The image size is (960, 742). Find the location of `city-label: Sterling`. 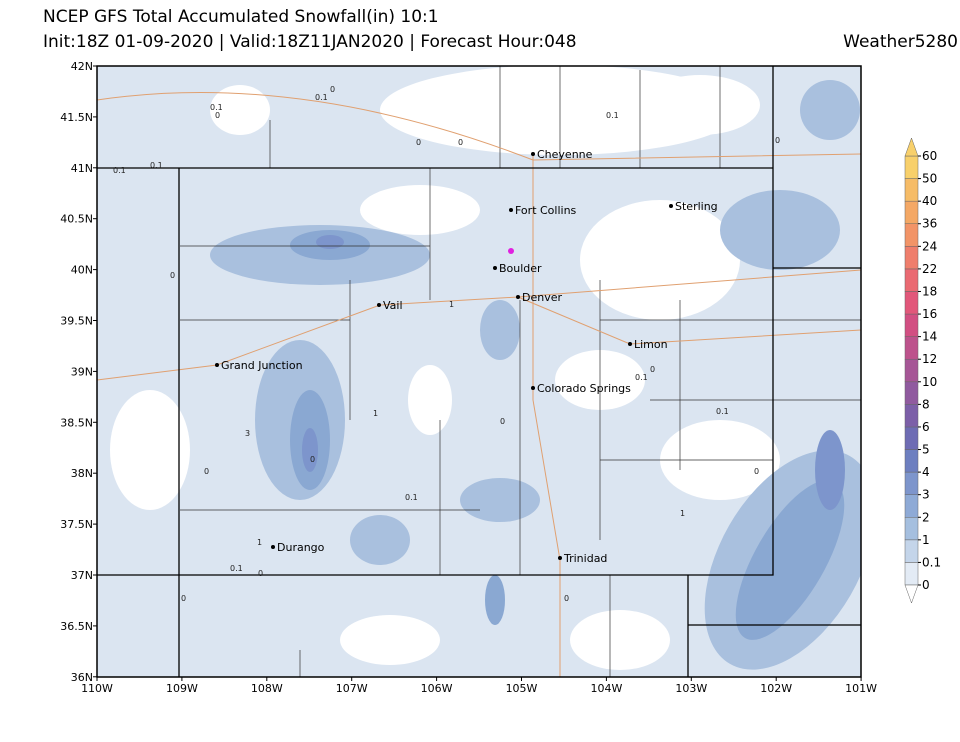

city-label: Sterling is located at coordinates (696, 206).